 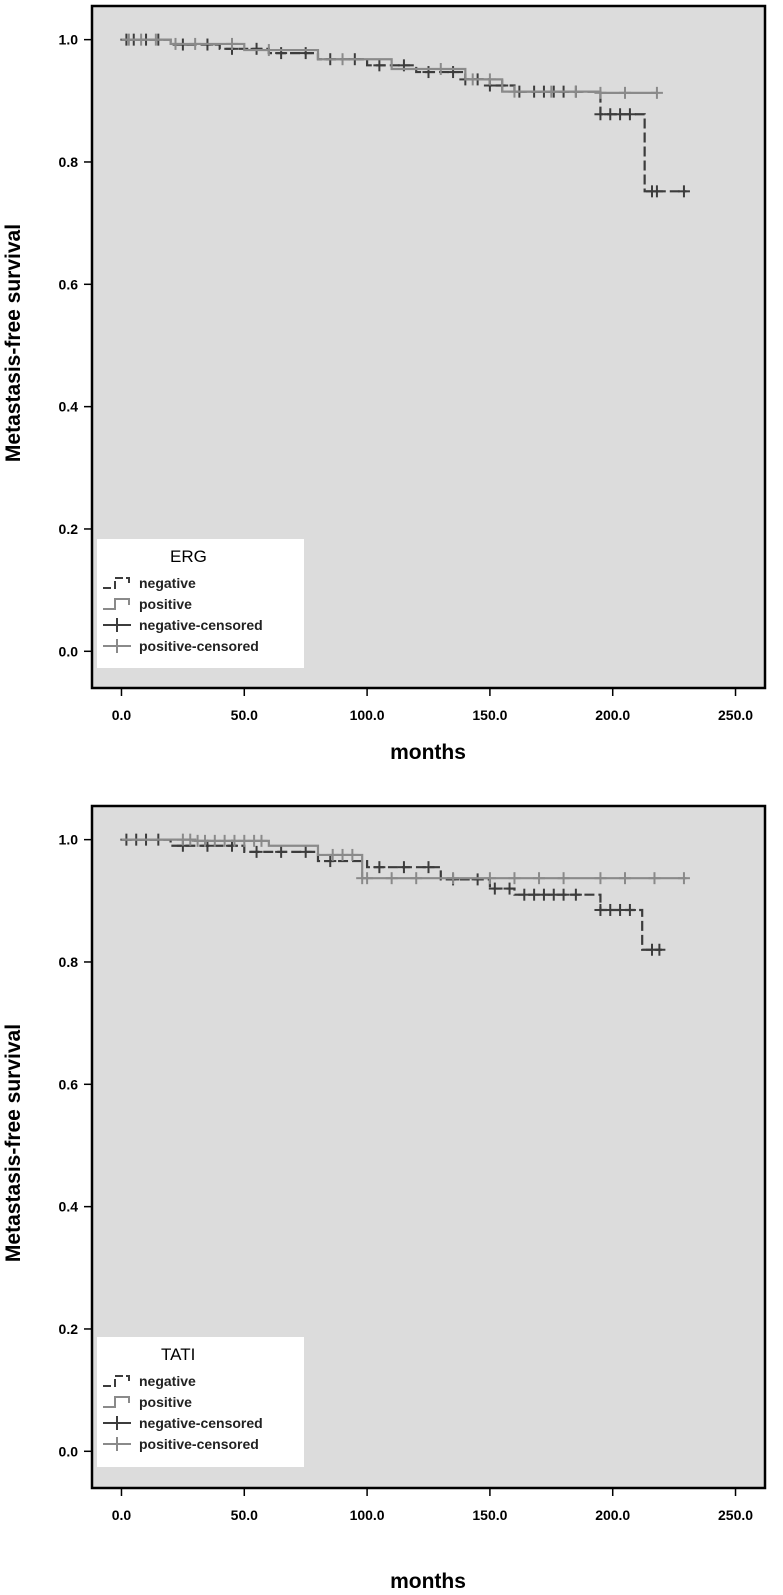 I want to click on legend-label: negative, so click(x=167, y=583).